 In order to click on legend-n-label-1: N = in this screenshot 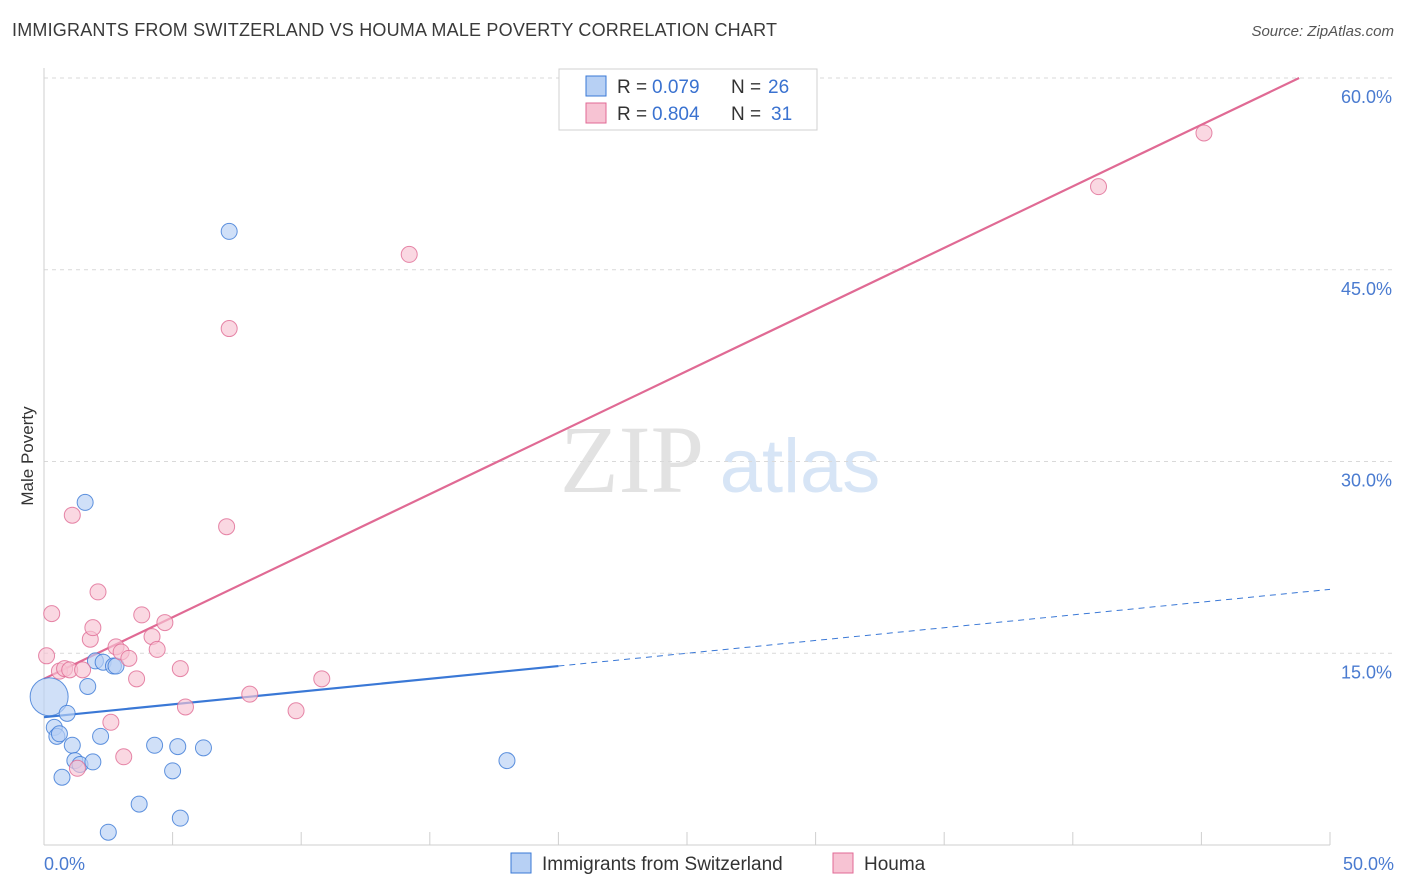, I will do `click(746, 87)`.